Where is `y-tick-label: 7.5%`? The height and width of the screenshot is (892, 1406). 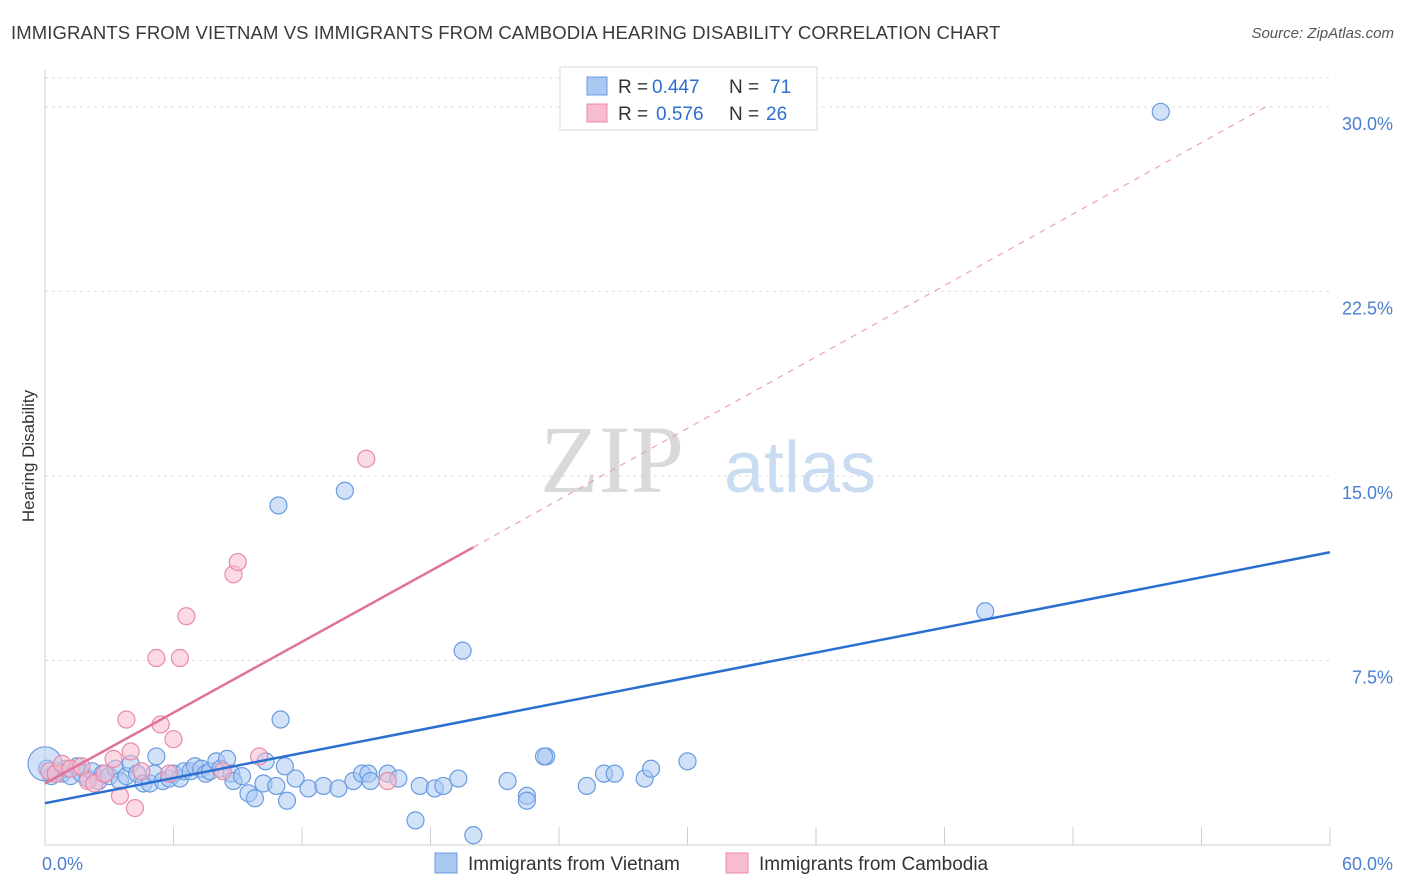
y-tick-label: 7.5% is located at coordinates (1372, 677).